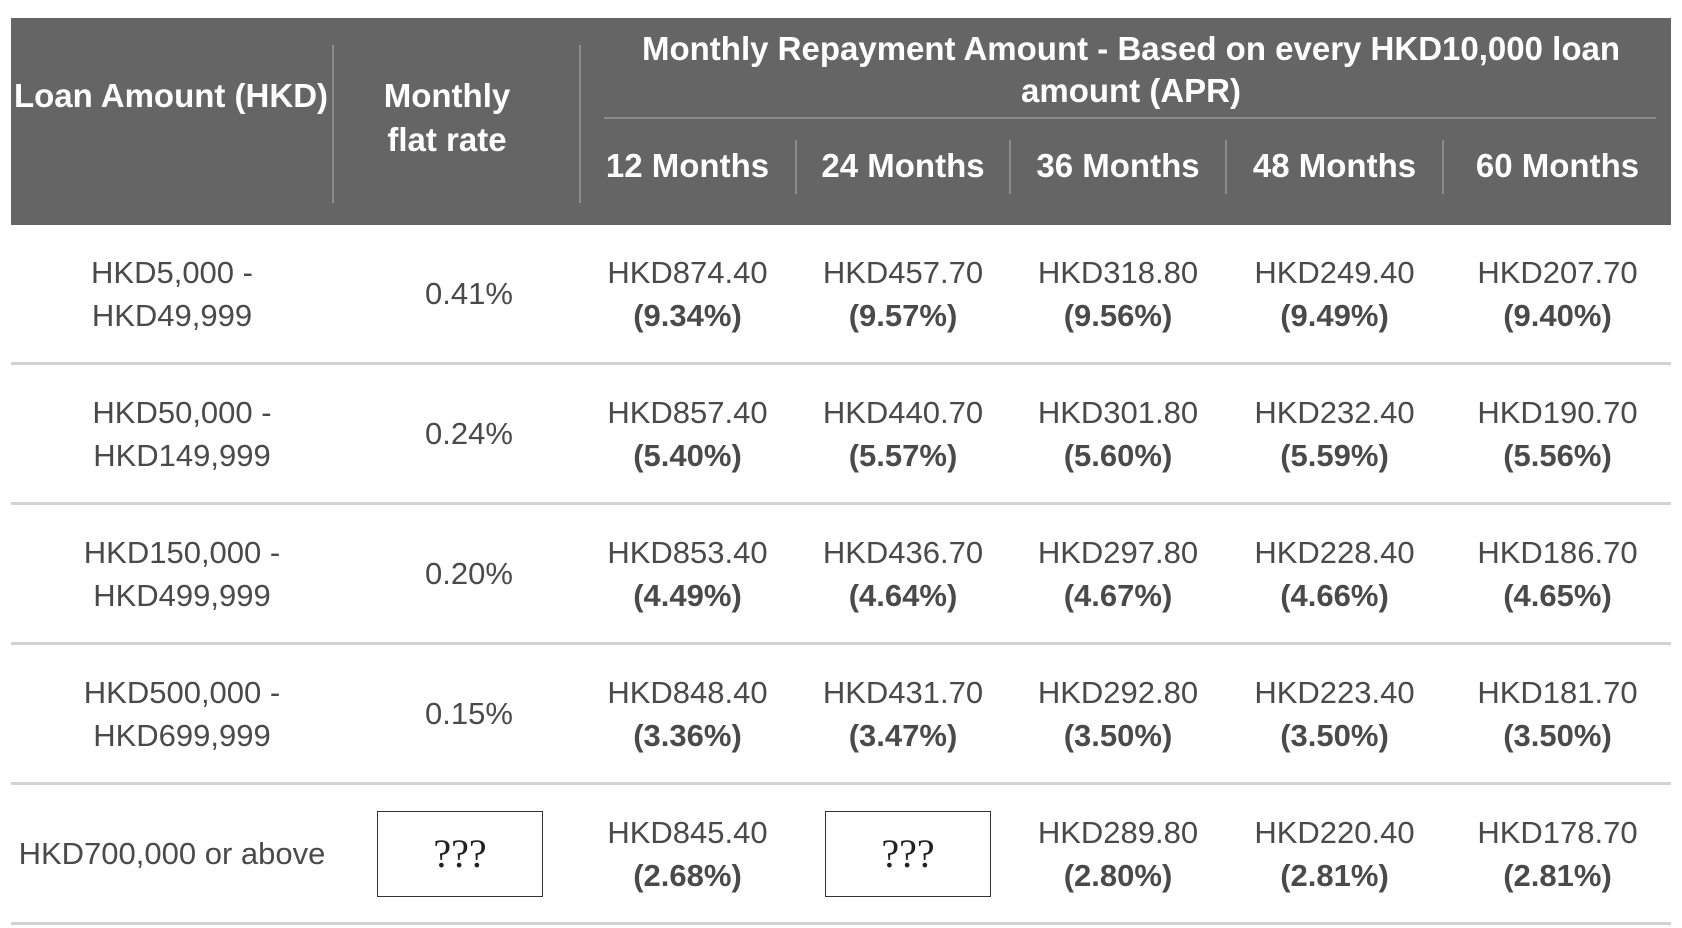 The width and height of the screenshot is (1682, 928). What do you see at coordinates (687, 713) in the screenshot?
I see `repayment-cell: HKD848.40 (3.36%)` at bounding box center [687, 713].